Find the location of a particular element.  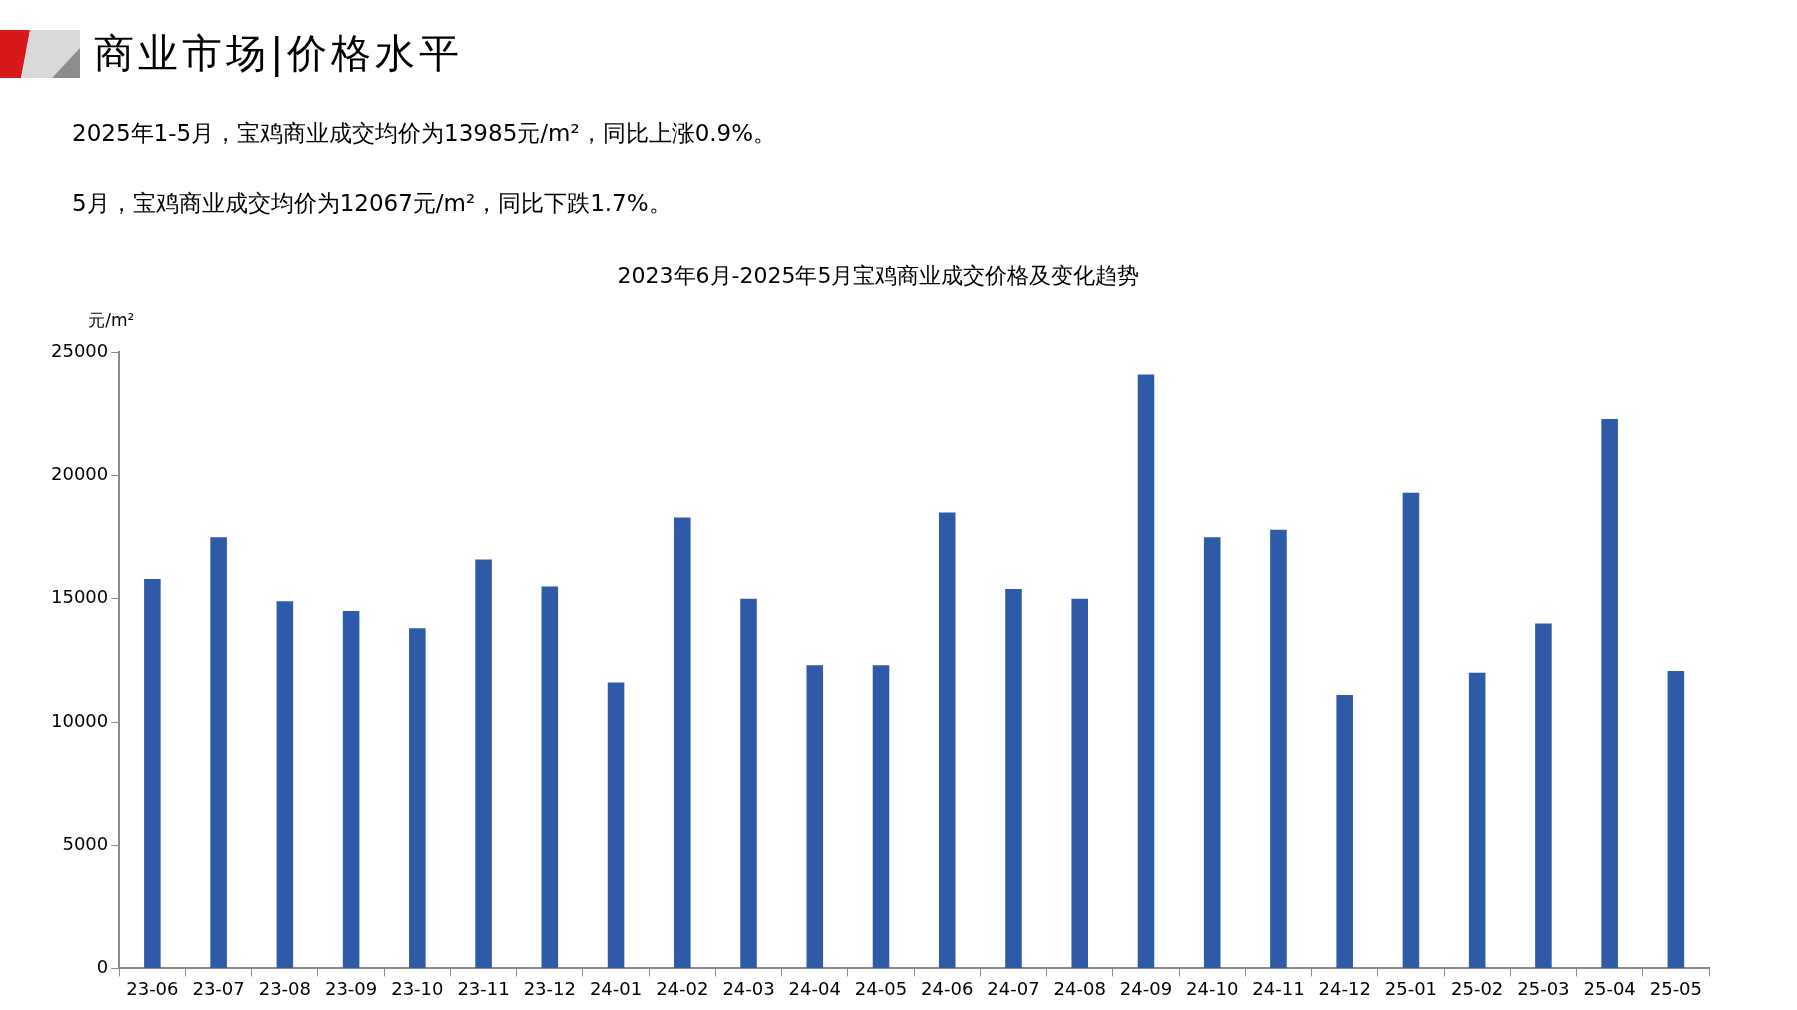

text: 5月，宝鸡商业成交均价为12067元/m²，同比下跌1.7%。 is located at coordinates (372, 203).